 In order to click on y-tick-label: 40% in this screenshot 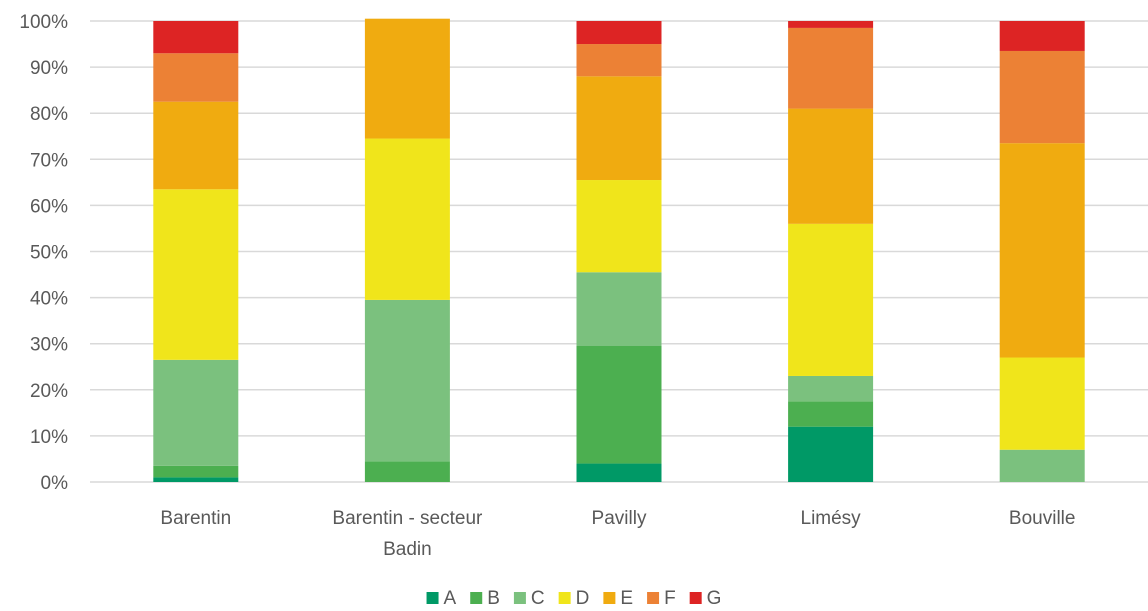, I will do `click(49, 299)`.